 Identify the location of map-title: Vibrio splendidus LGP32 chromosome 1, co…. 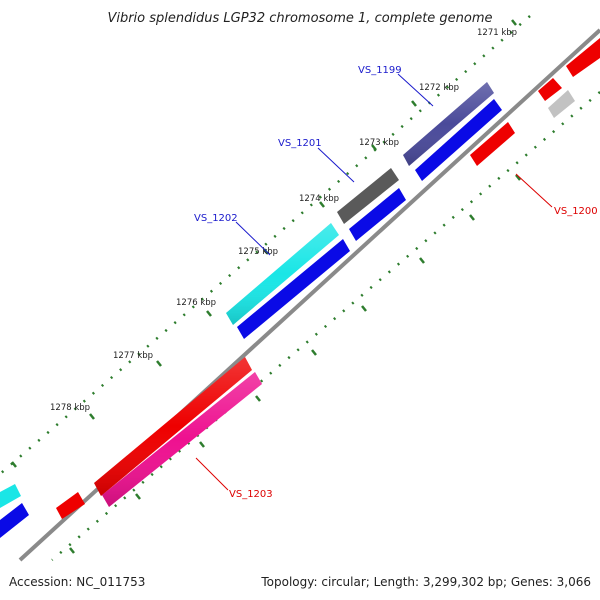
(299, 18).